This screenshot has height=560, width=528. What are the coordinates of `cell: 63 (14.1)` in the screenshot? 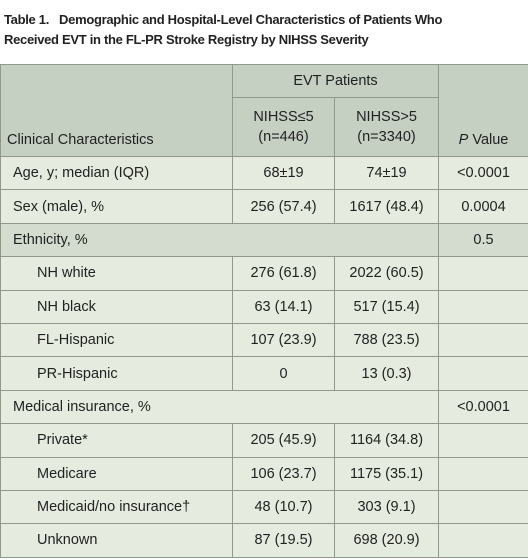 It's located at (283, 306).